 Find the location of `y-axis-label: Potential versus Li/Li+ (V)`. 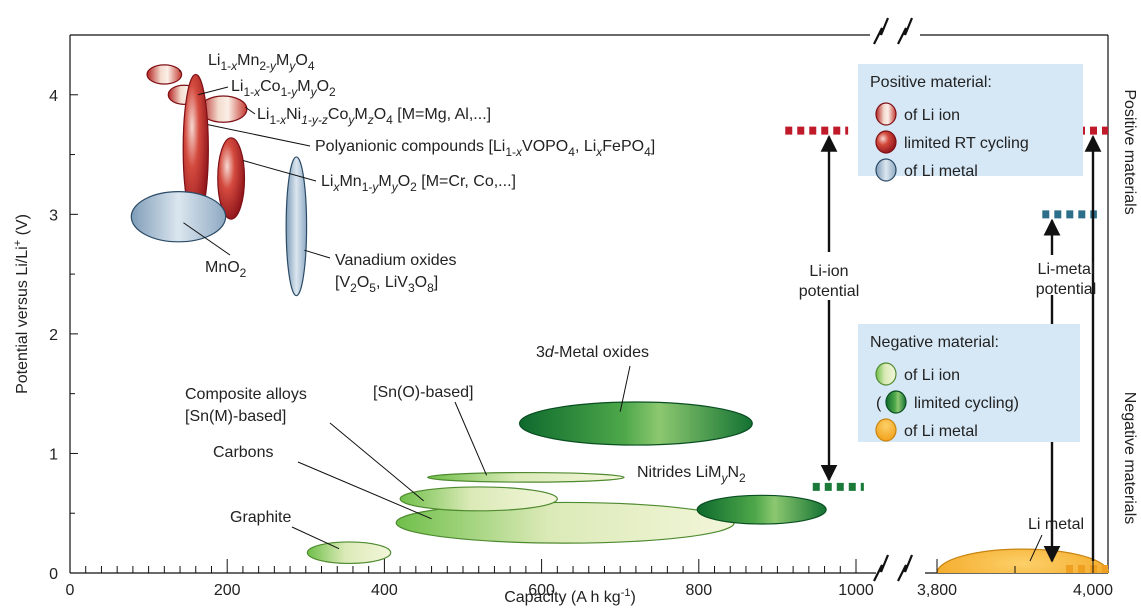

y-axis-label: Potential versus Li/Li+ (V) is located at coordinates (21, 304).